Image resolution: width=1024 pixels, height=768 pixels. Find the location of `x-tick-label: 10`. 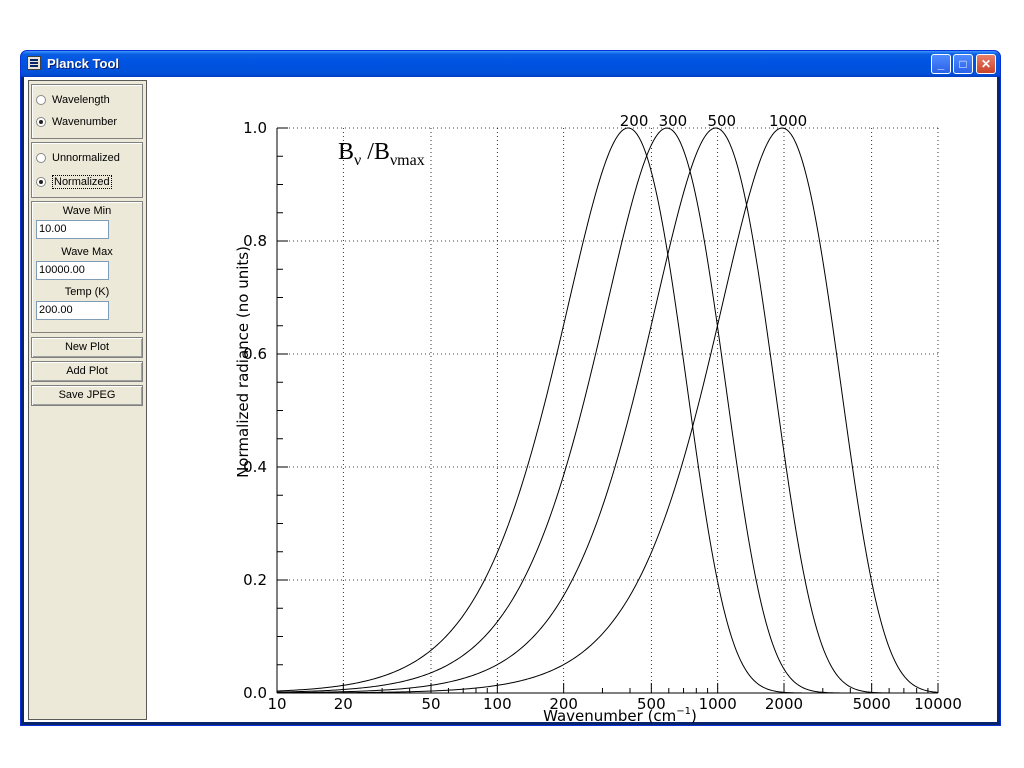

x-tick-label: 10 is located at coordinates (276, 704).